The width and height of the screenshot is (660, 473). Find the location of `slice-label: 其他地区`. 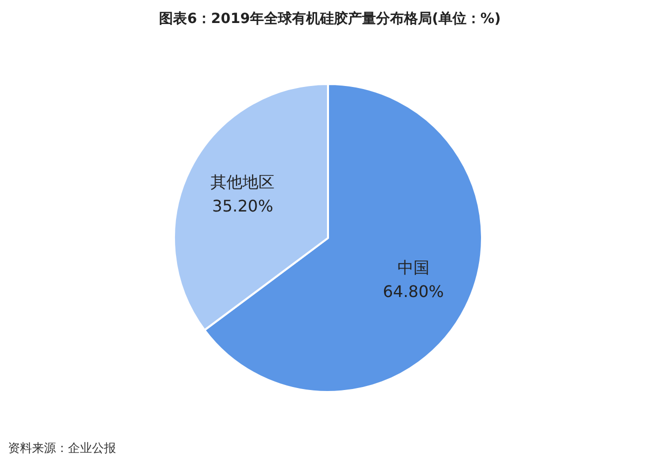

slice-label: 其他地区 is located at coordinates (242, 182).